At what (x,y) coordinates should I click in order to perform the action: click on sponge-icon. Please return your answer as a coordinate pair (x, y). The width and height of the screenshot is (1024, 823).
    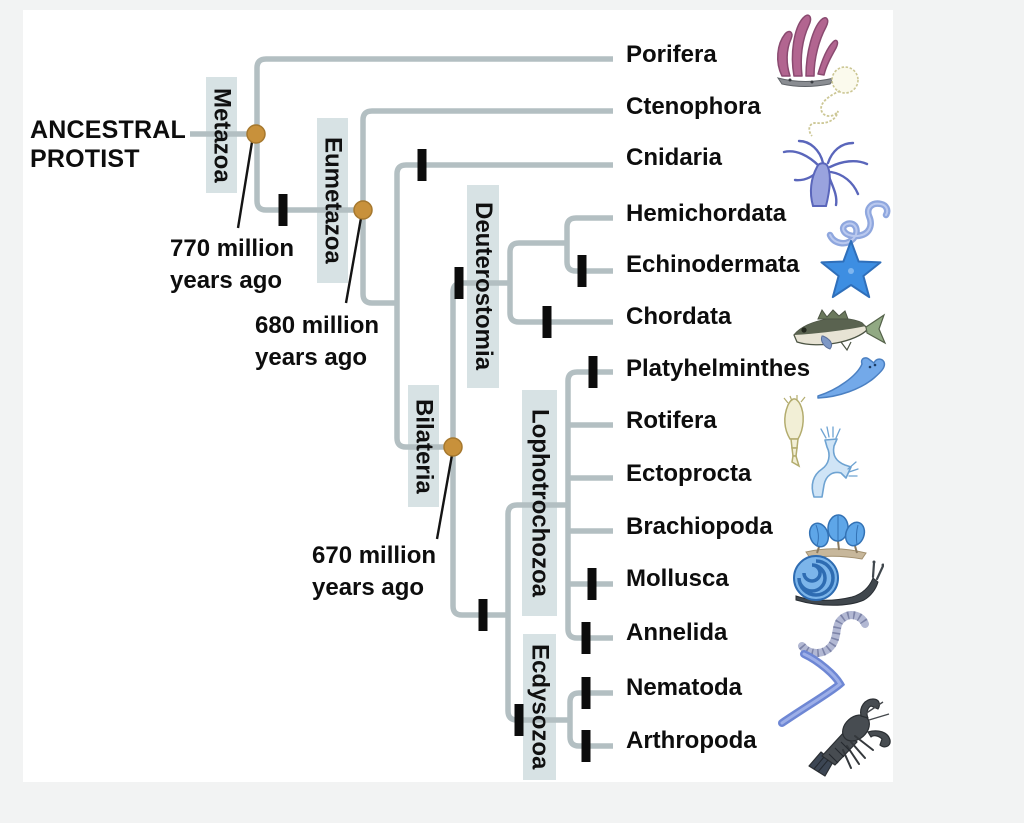
    Looking at the image, I should click on (807, 50).